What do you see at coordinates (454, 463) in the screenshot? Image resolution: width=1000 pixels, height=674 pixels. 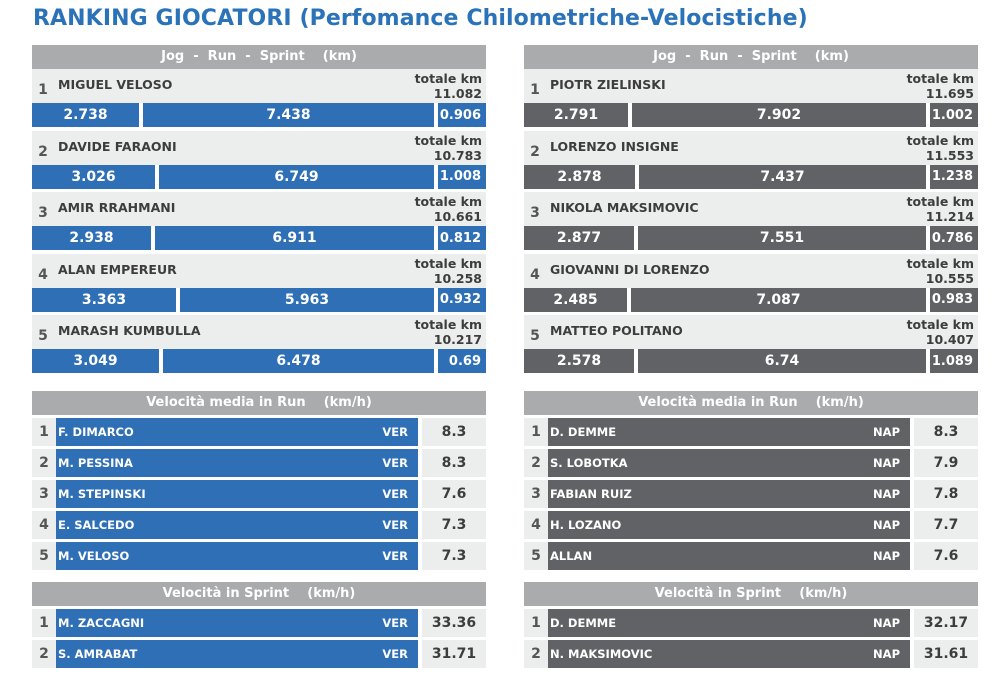 I see `speed-value: 8.3` at bounding box center [454, 463].